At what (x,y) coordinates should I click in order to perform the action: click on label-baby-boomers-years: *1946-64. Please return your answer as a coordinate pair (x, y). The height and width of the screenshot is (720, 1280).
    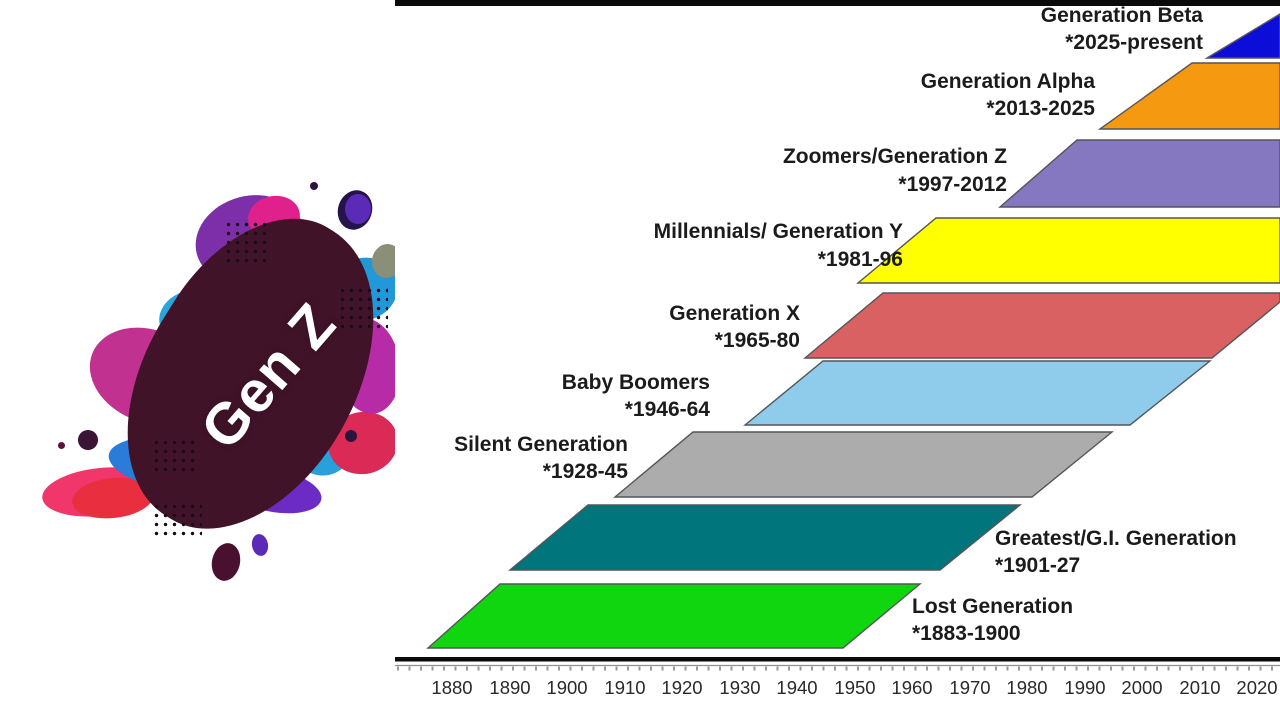
    Looking at the image, I should click on (668, 409).